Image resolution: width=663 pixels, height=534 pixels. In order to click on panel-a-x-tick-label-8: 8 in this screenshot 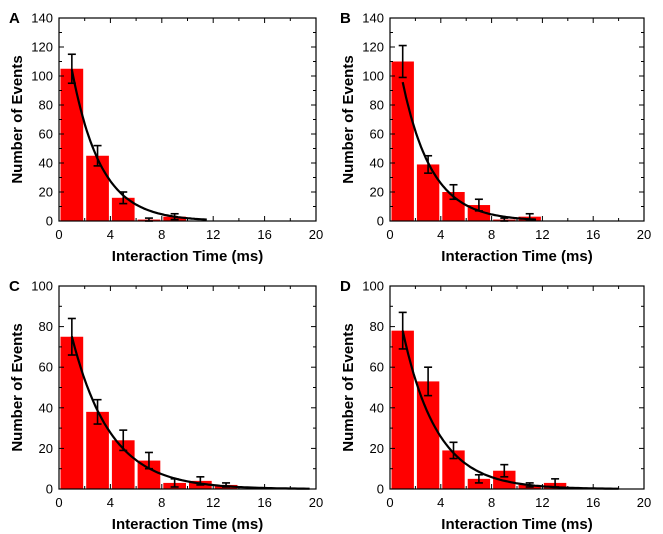, I will do `click(161, 234)`.